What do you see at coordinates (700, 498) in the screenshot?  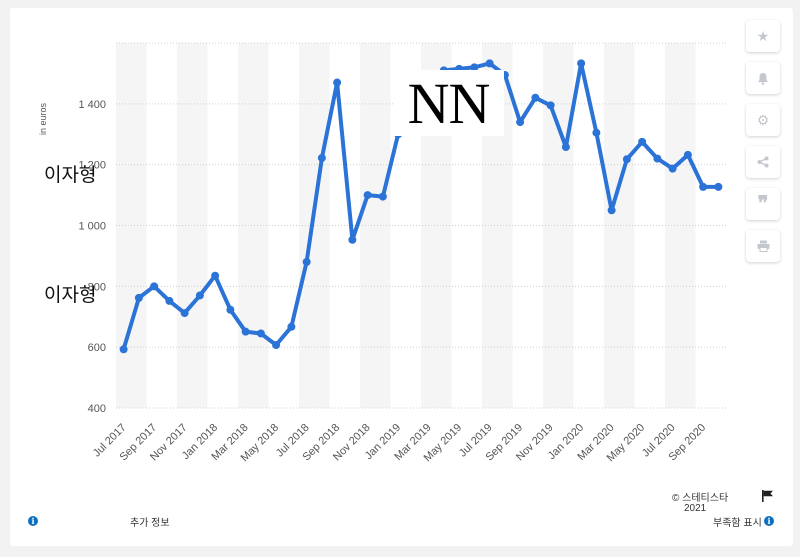 I see `copyright-text: © 스테티스타` at bounding box center [700, 498].